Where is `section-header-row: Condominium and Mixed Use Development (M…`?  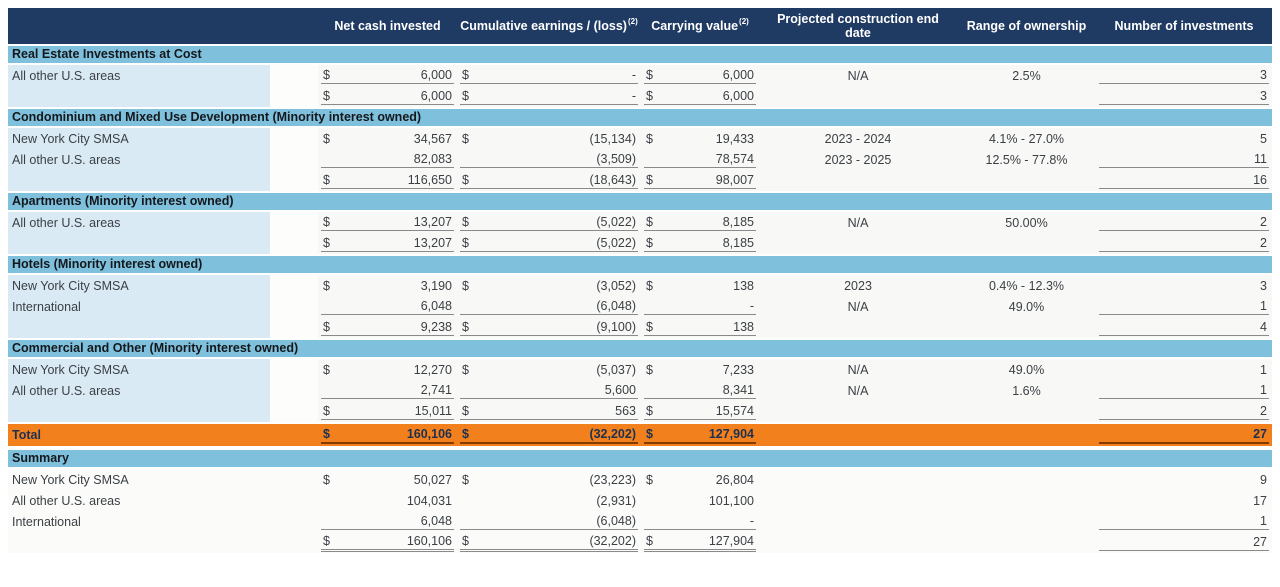 section-header-row: Condominium and Mixed Use Development (M… is located at coordinates (640, 117).